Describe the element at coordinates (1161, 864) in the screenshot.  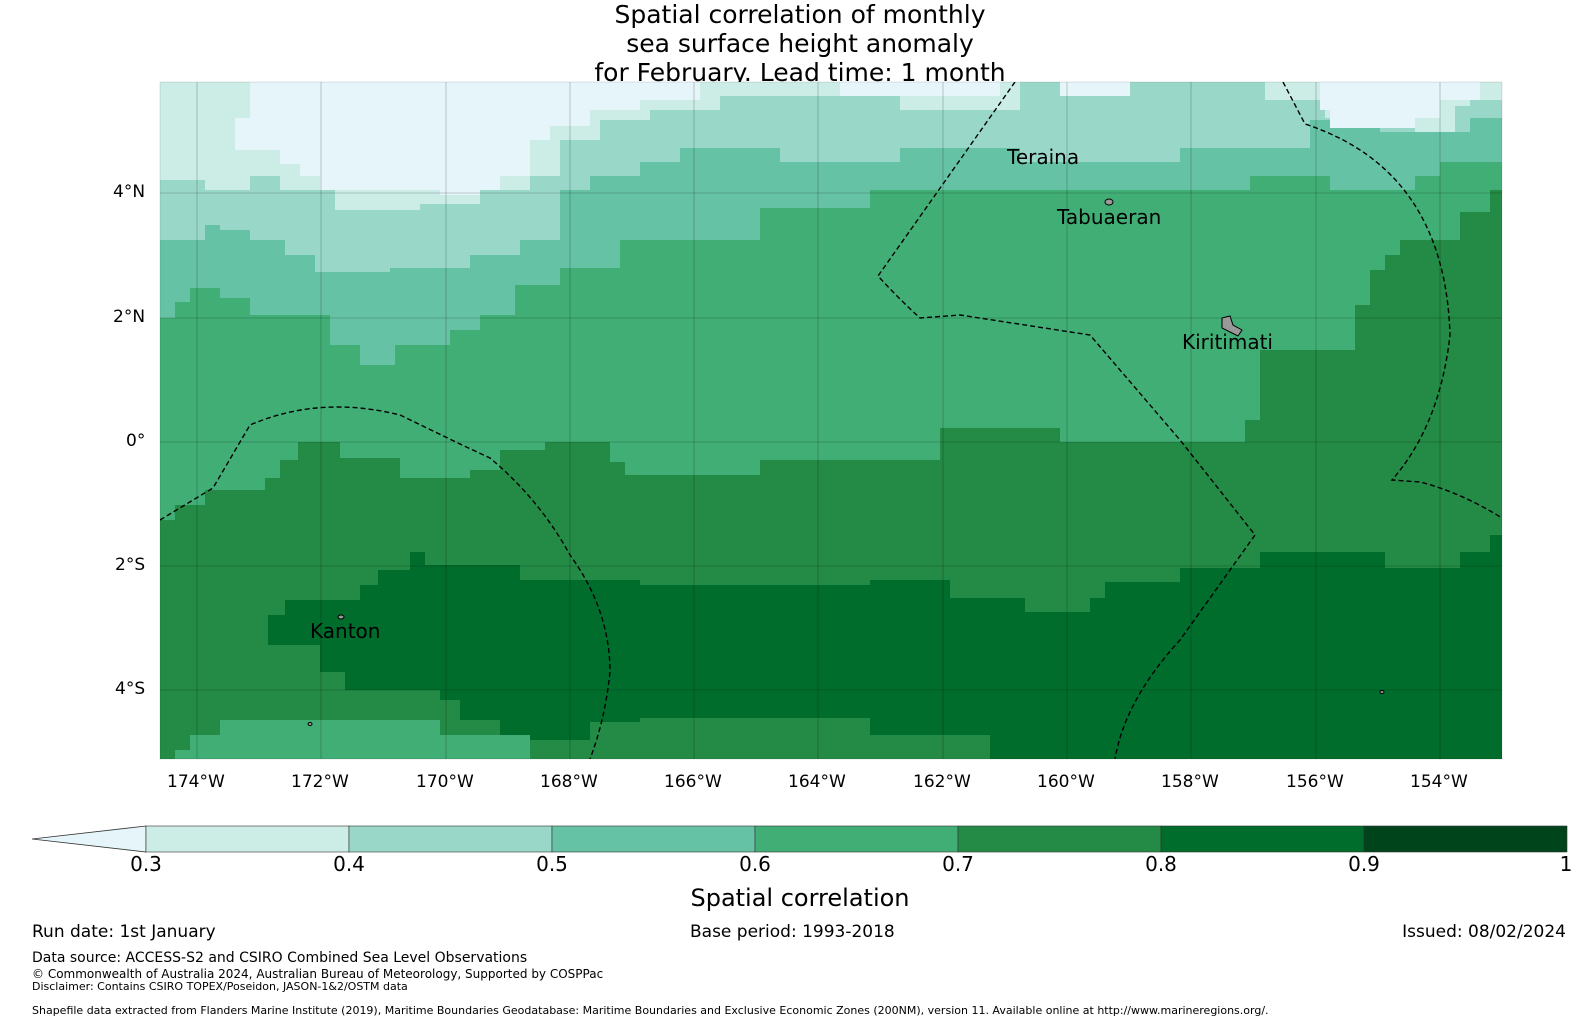
I see `colorbar-tick-0.8: 0.8` at that location.